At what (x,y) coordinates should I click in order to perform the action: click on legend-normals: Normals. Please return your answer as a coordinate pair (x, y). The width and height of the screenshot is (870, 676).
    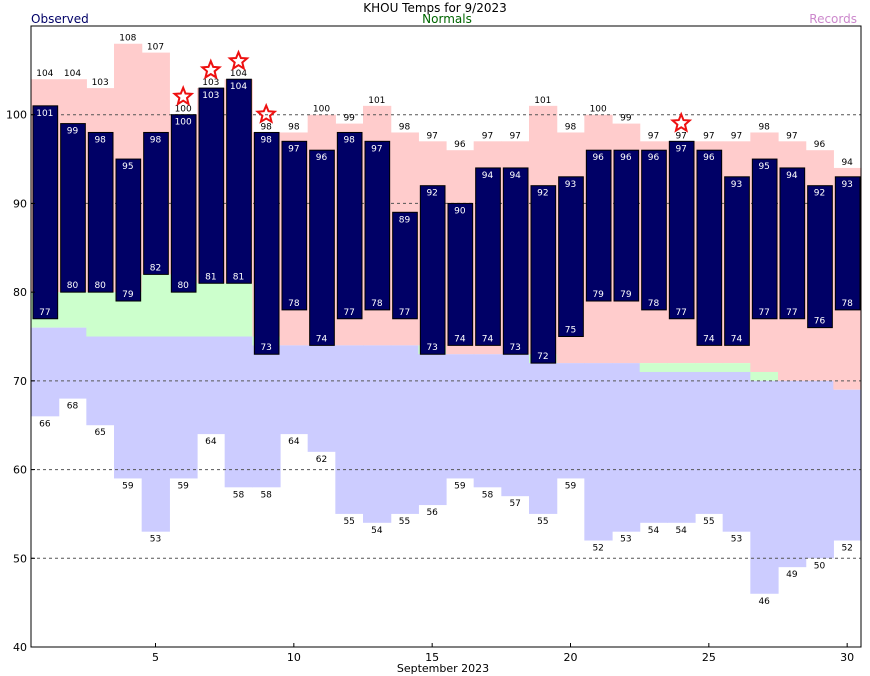
    Looking at the image, I should click on (447, 19).